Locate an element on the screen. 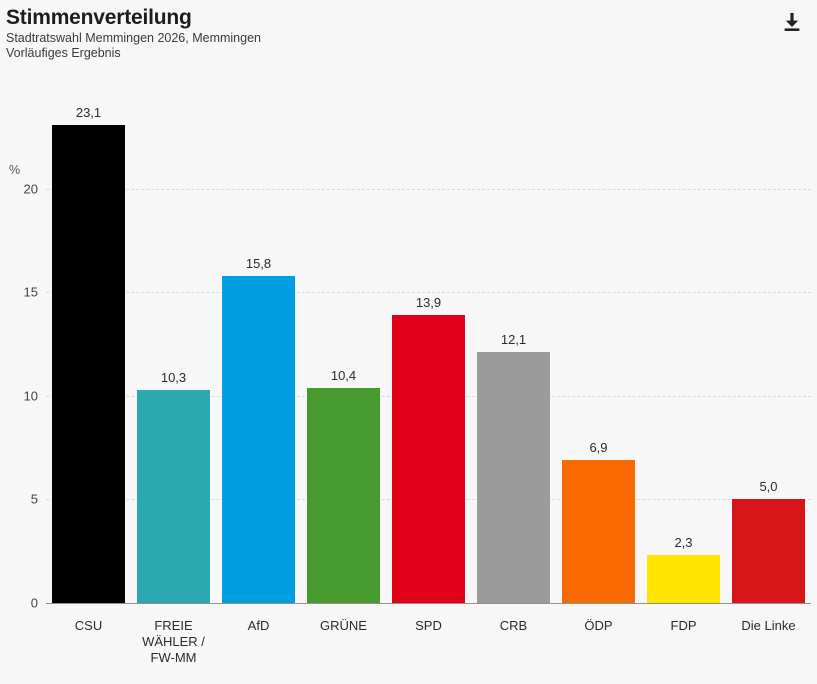  y-axis-tick-label: 5 is located at coordinates (34, 499).